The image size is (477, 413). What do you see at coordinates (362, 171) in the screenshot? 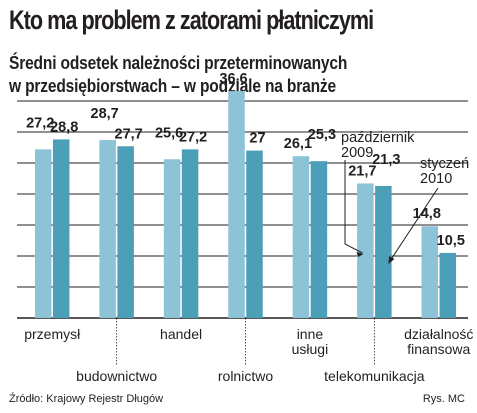
I see `value-label-1-5: 21,7` at bounding box center [362, 171].